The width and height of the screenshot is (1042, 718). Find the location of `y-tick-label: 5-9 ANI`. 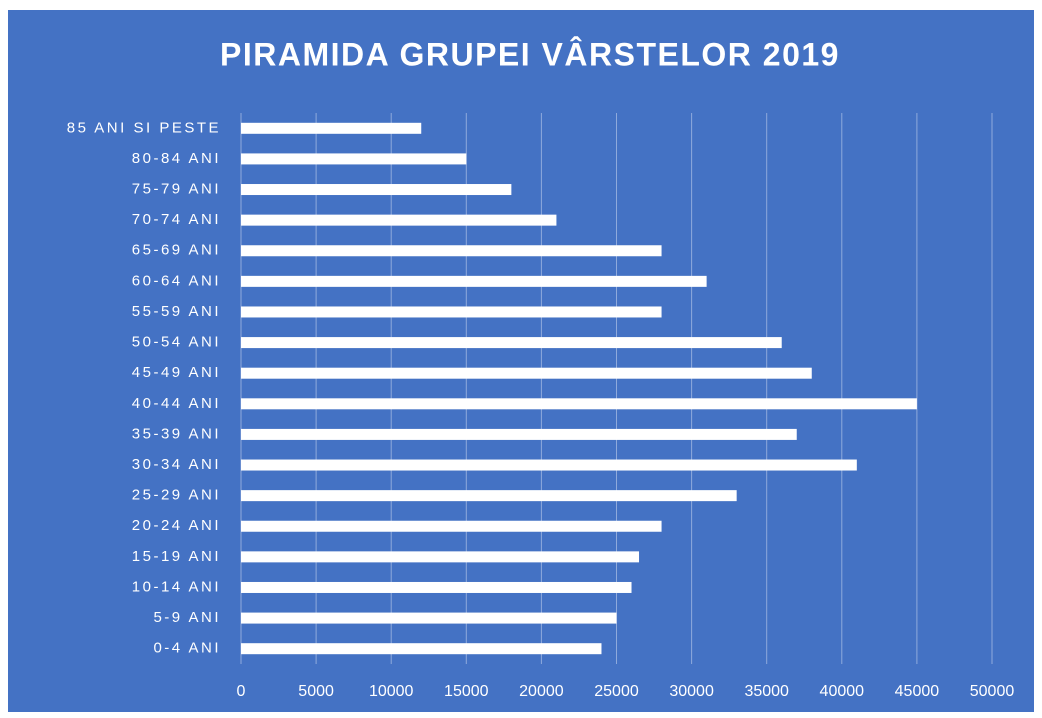

y-tick-label: 5-9 ANI is located at coordinates (187, 617).